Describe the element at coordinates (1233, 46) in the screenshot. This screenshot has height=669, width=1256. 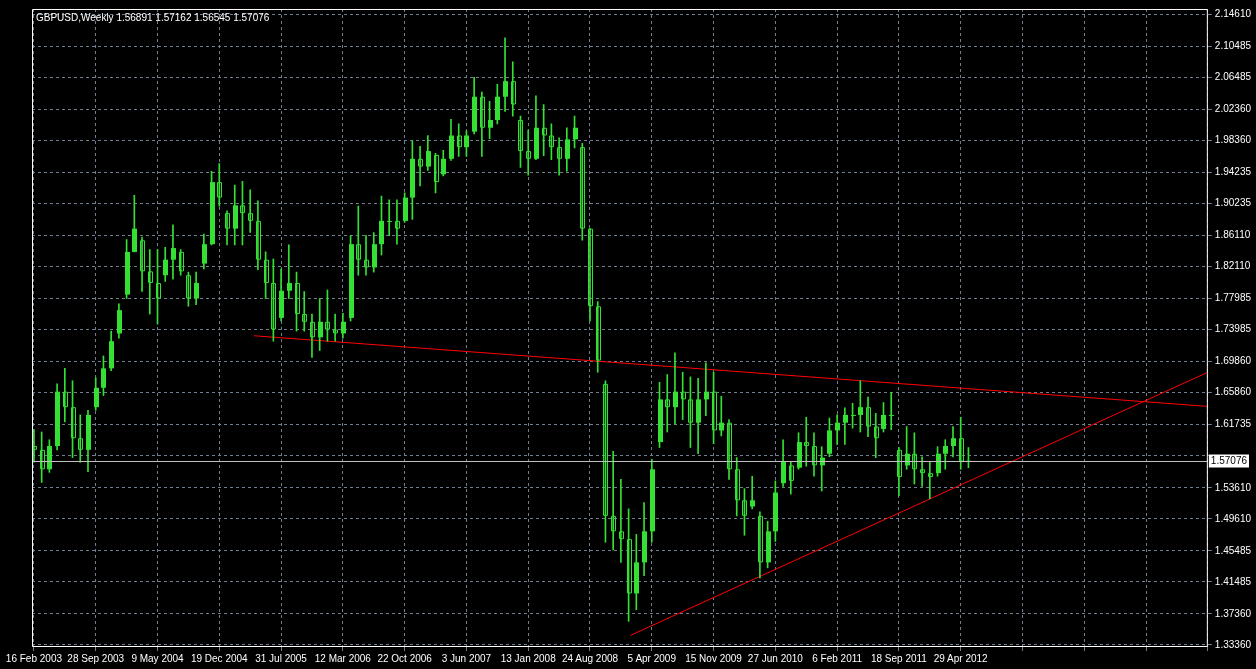
I see `y-tick-label: 2.10485` at that location.